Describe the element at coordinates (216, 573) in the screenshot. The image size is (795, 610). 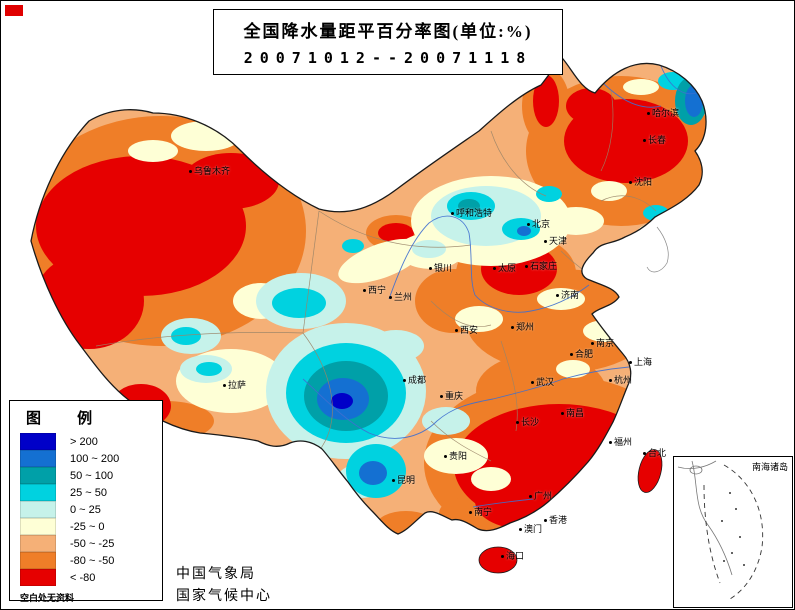
I see `org-name-line1: 中国气象局` at that location.